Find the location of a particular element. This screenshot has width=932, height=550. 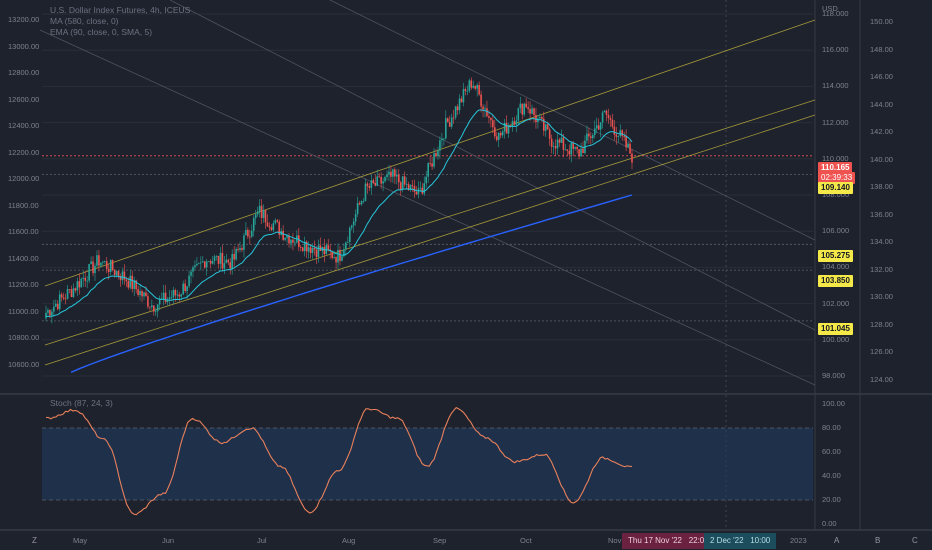

symbol-legend: U.S. Dollar Index Futures, 4h, ICEUS is located at coordinates (120, 10).